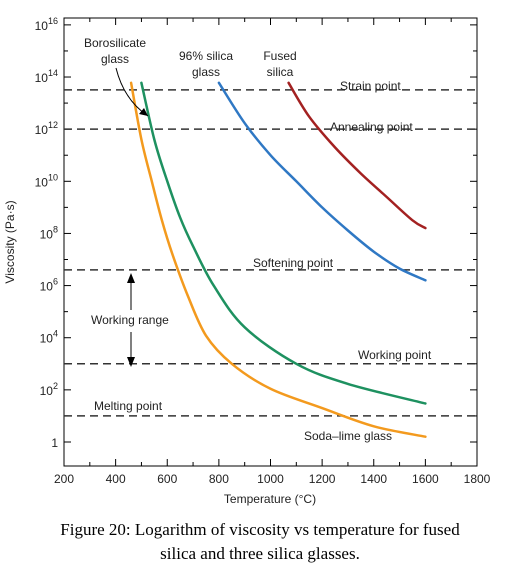  I want to click on x-tick-labels: 200 400 600 800 1000 1200 1400 1600 1800, so click(272, 479).